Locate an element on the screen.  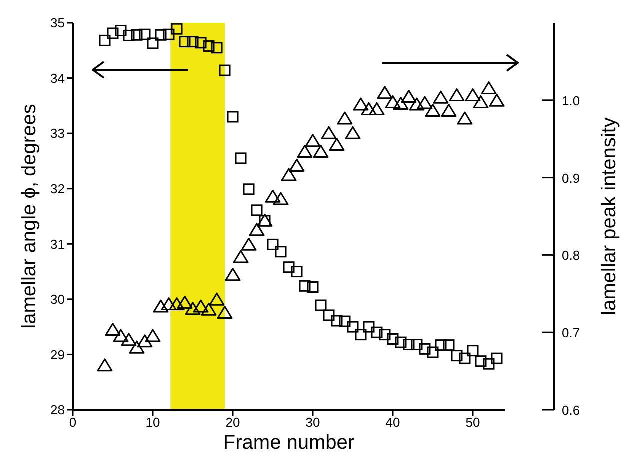
y-tick-label: 30 is located at coordinates (57, 300).